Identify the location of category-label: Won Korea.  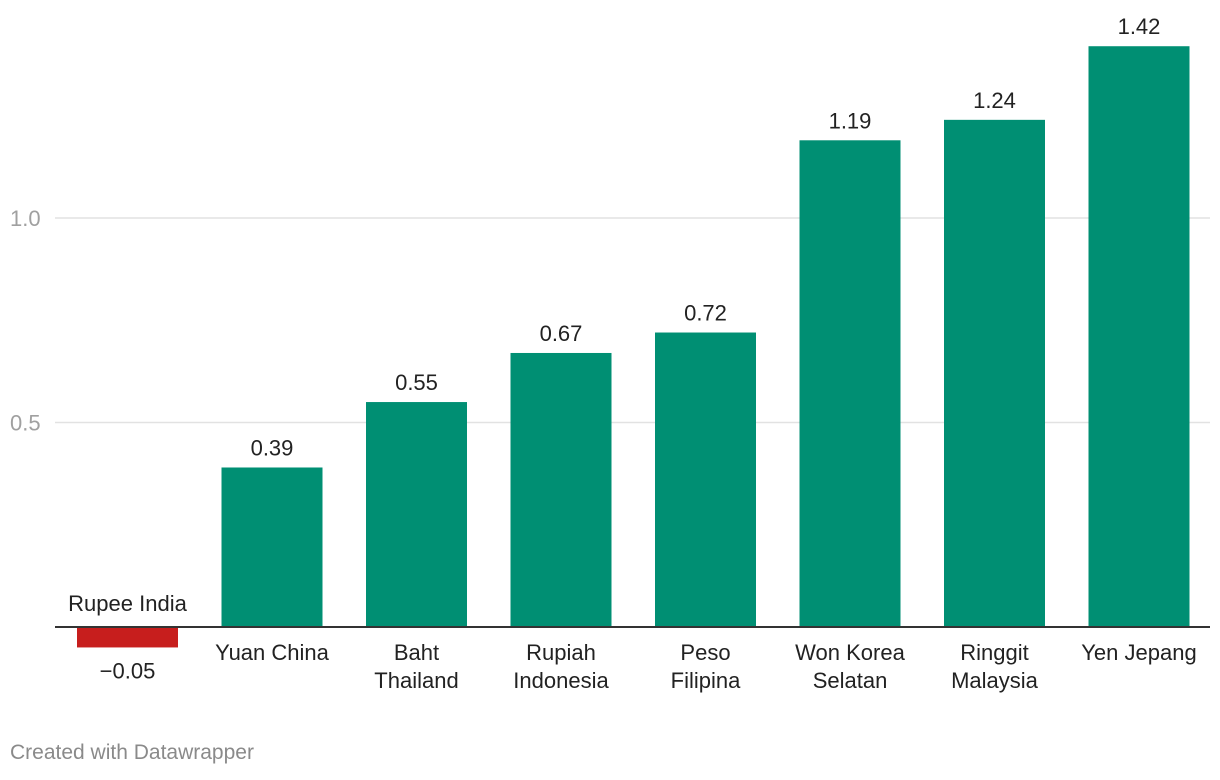
(850, 652).